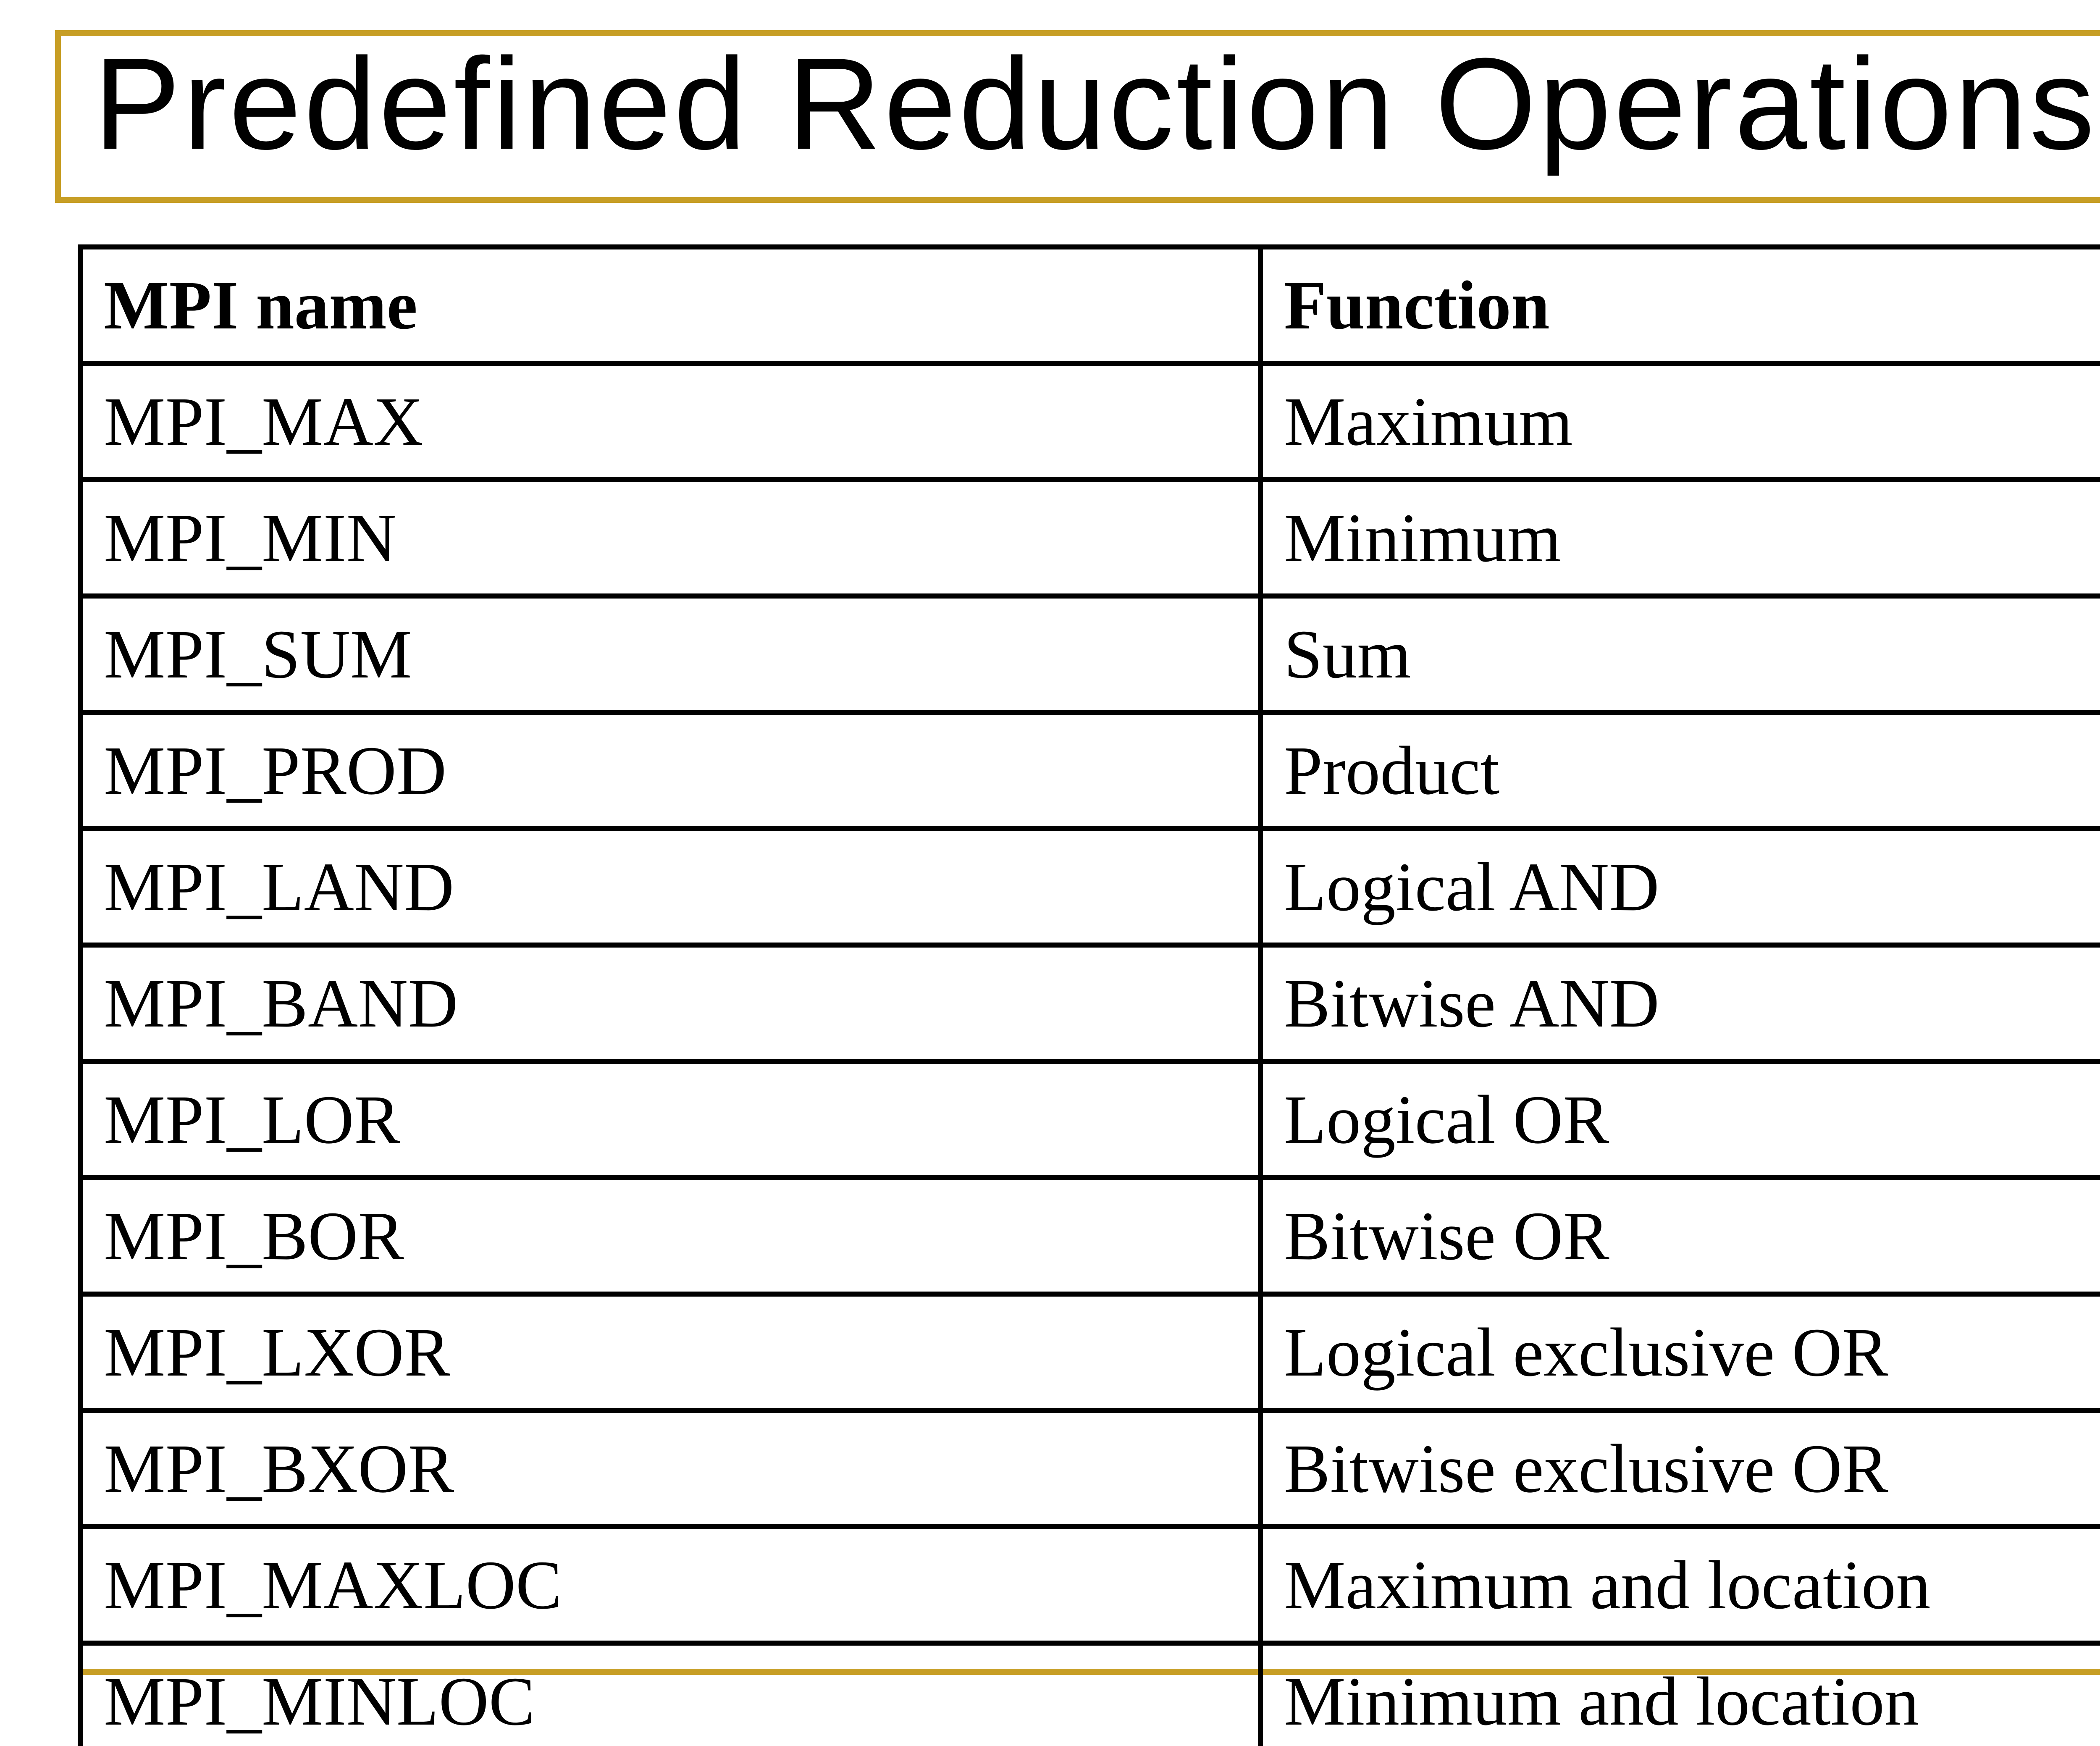 This screenshot has width=2100, height=1746. I want to click on function-cell: Logical OR, so click(1679, 1119).